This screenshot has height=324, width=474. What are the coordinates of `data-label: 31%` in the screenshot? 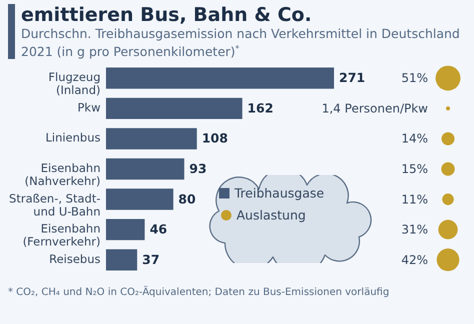 It's located at (414, 229).